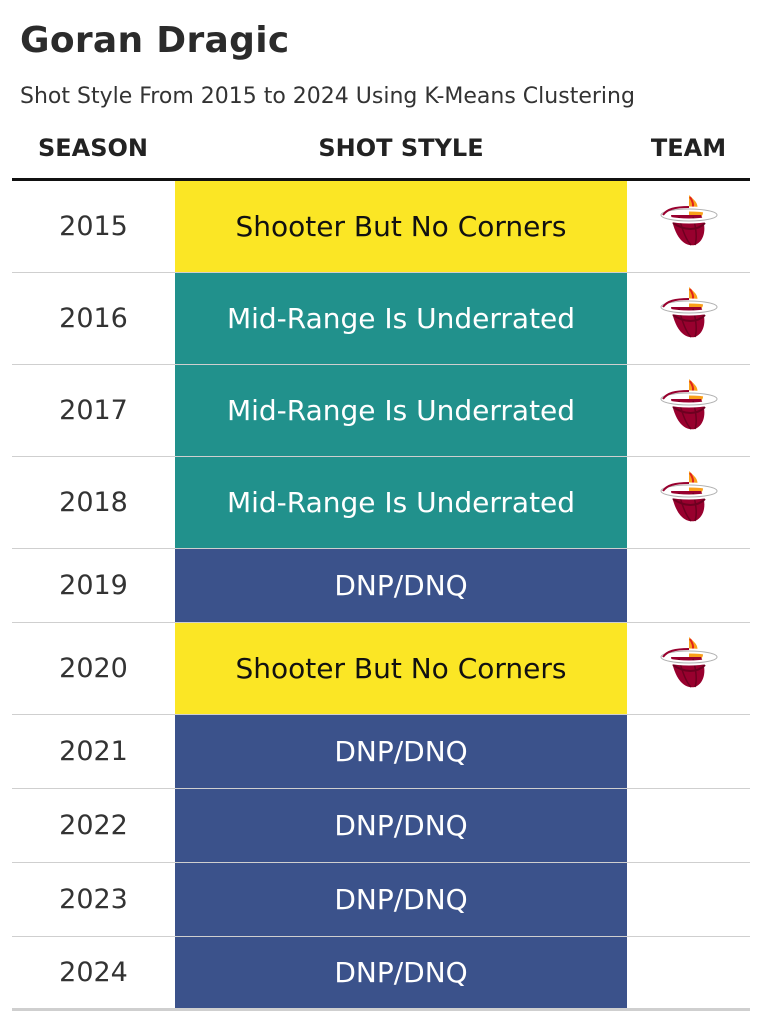 The height and width of the screenshot is (1022, 760). I want to click on season-cell: 2023, so click(93, 899).